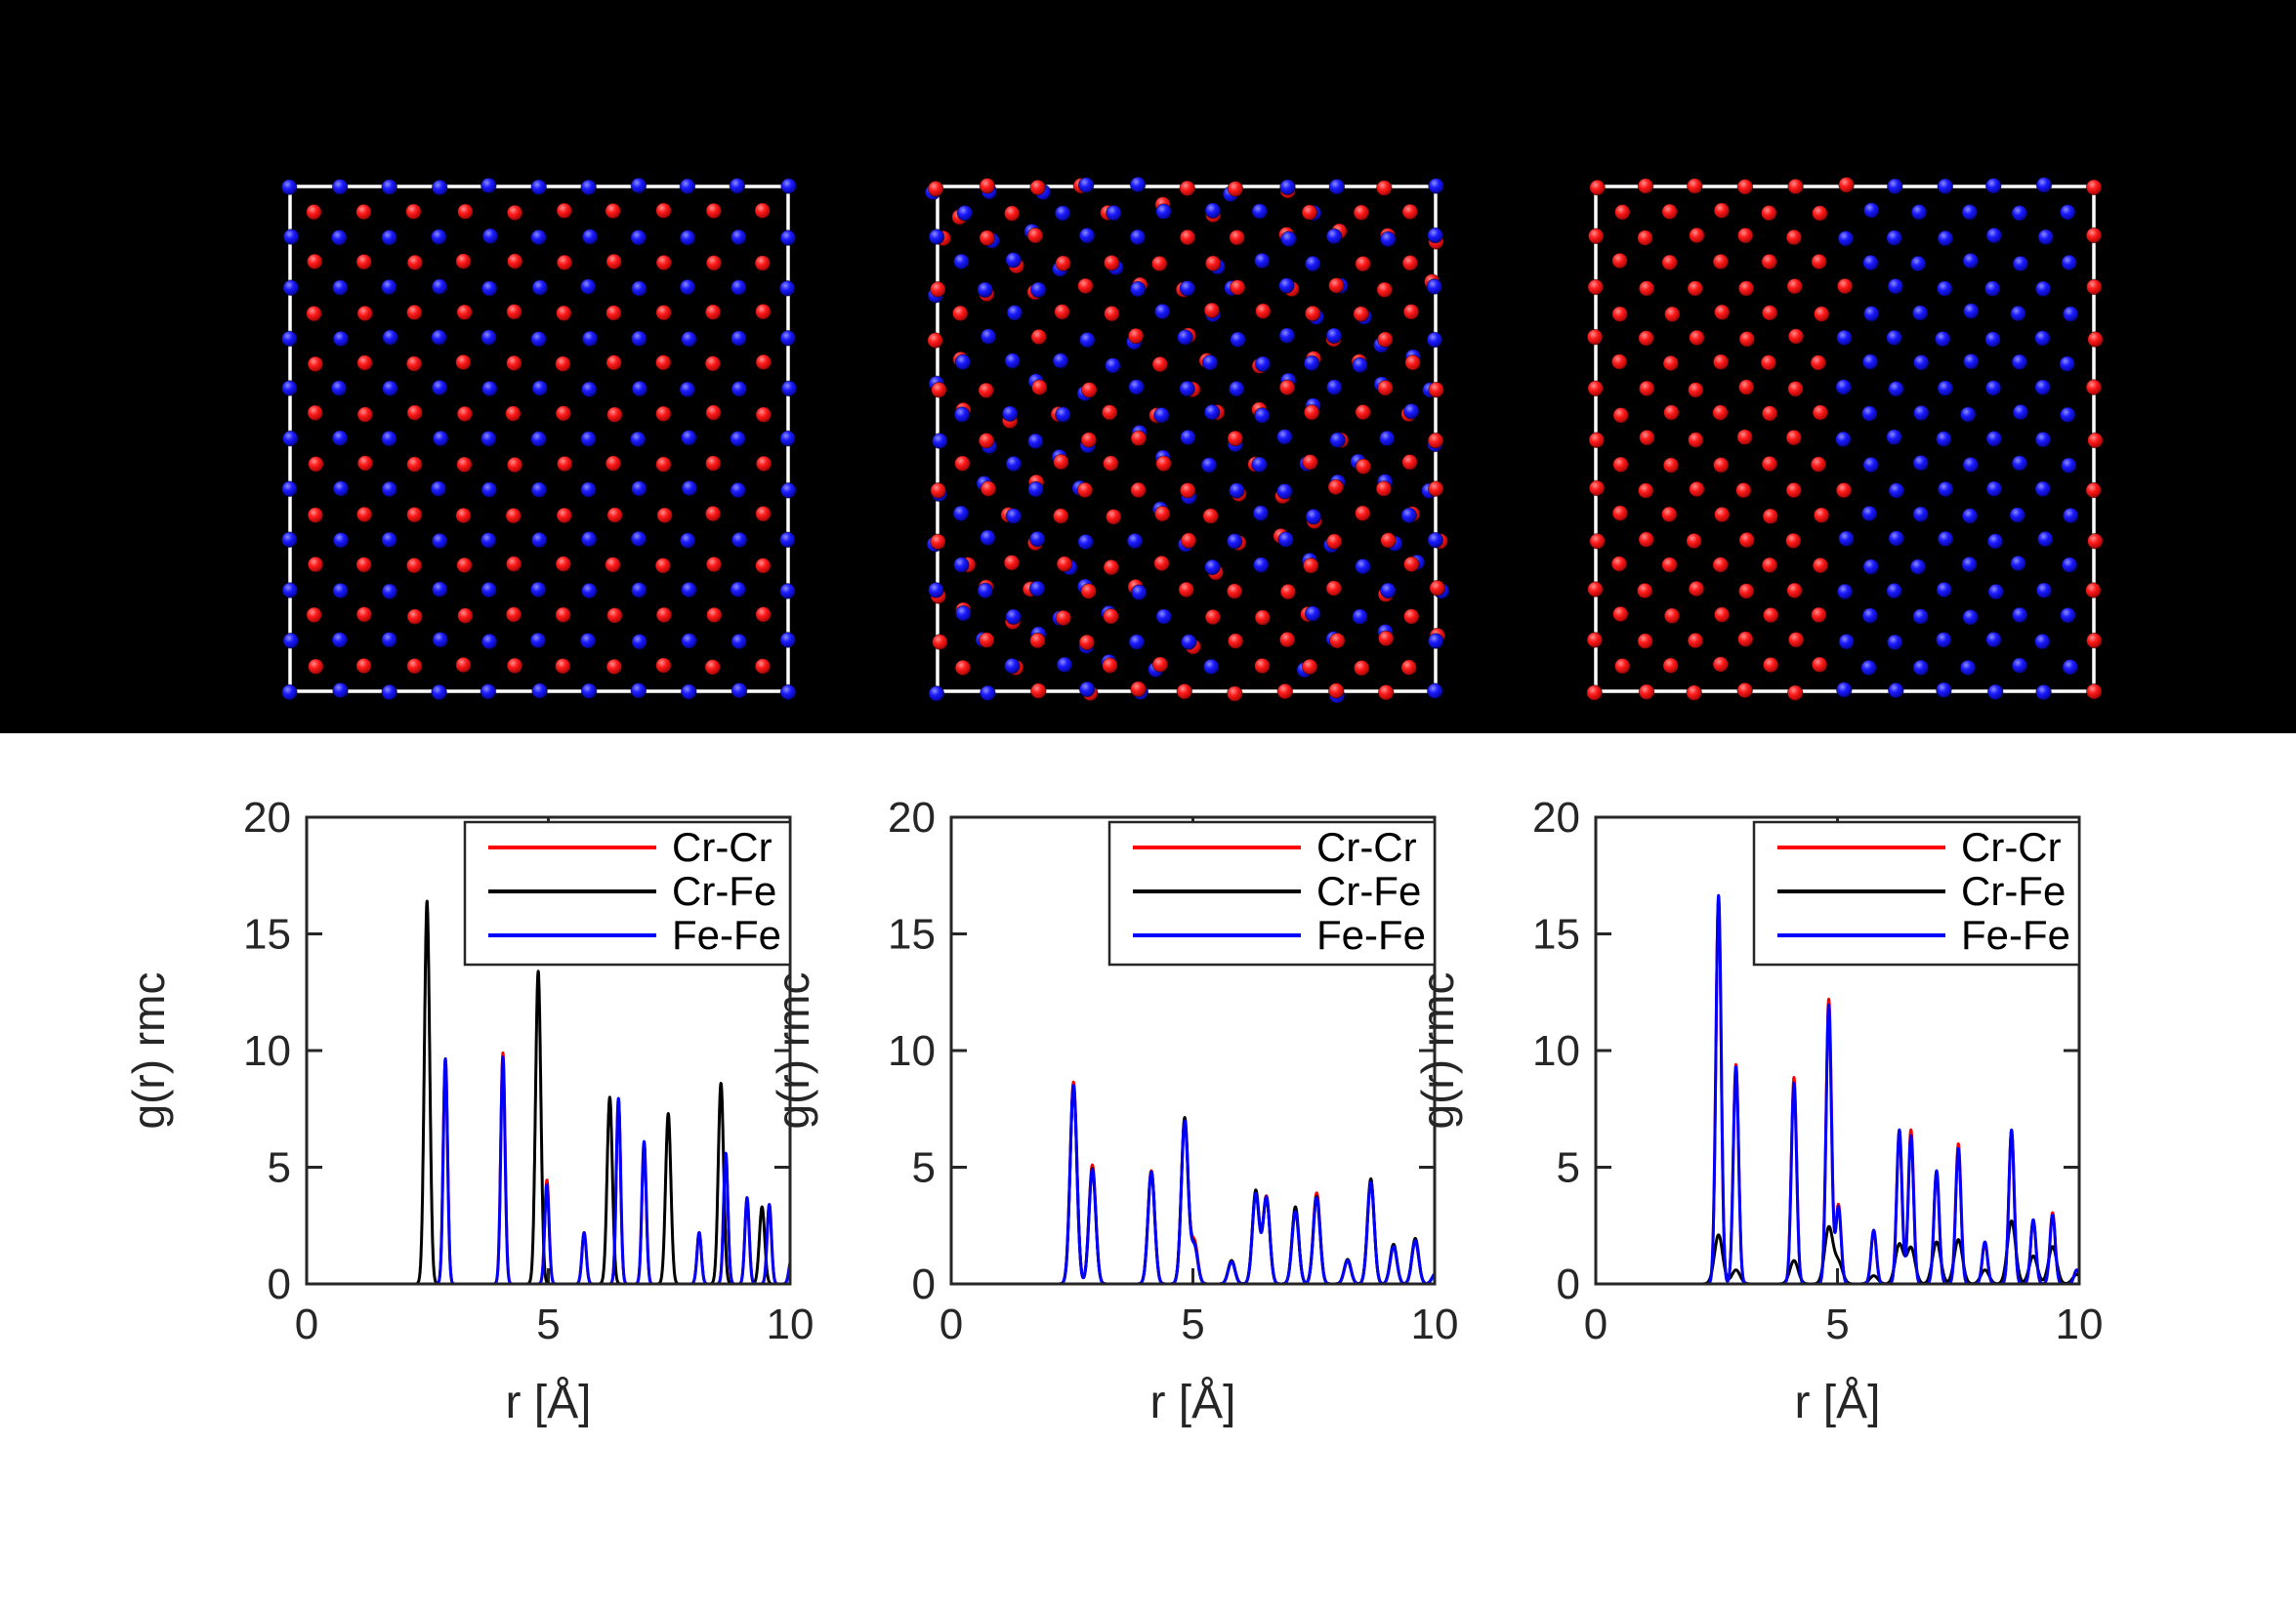 The width and height of the screenshot is (2296, 1611). I want to click on series-line-crfe, so click(1193, 1185).